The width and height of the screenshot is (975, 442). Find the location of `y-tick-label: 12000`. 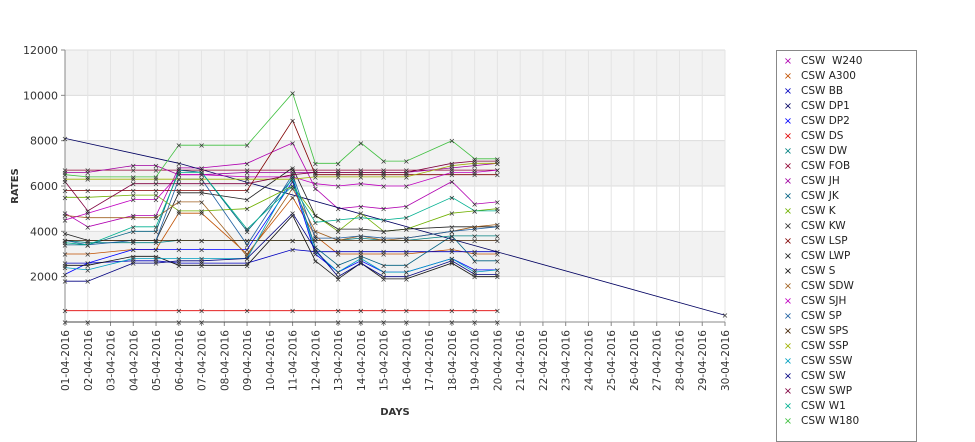

y-tick-label: 12000 is located at coordinates (40, 50).